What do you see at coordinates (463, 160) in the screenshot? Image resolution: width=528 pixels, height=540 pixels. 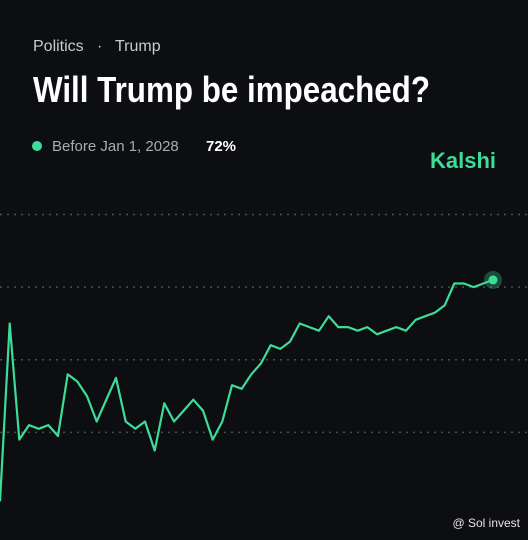 I see `brand: Kalshi` at bounding box center [463, 160].